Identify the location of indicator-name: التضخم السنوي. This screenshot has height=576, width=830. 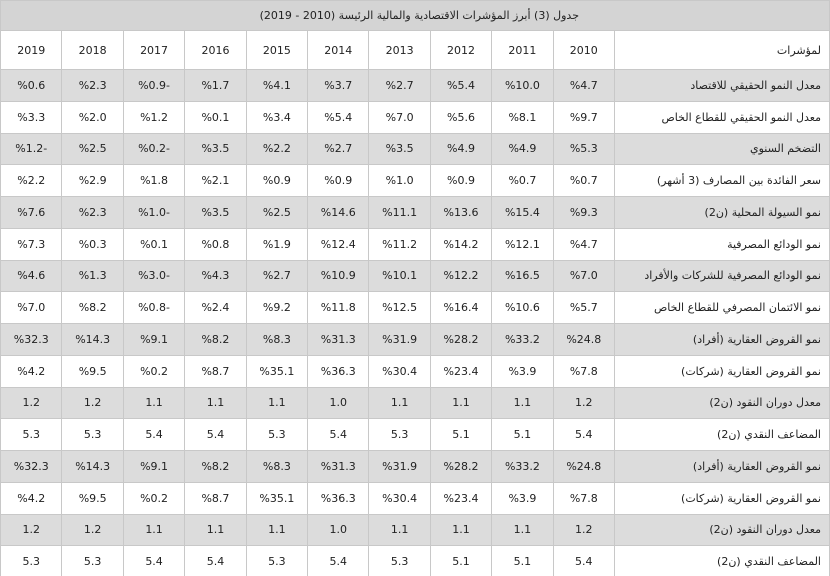
(722, 149).